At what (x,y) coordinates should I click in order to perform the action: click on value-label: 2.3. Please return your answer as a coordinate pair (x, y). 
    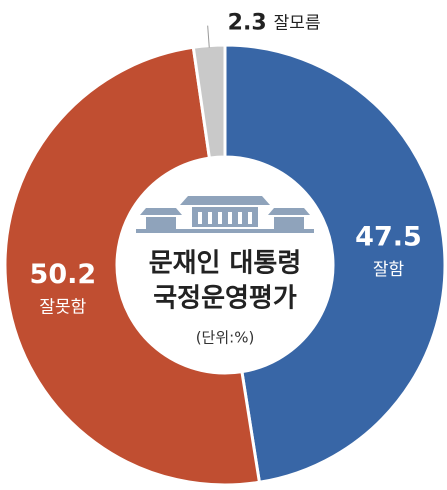
    Looking at the image, I should click on (247, 23).